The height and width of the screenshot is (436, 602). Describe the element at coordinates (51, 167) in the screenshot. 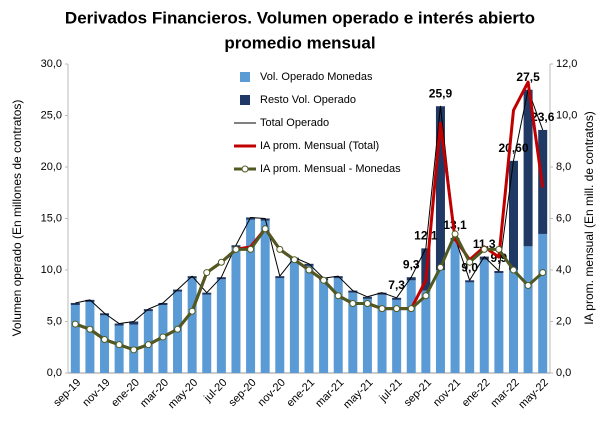

I see `y-tick-label: 20,0` at that location.